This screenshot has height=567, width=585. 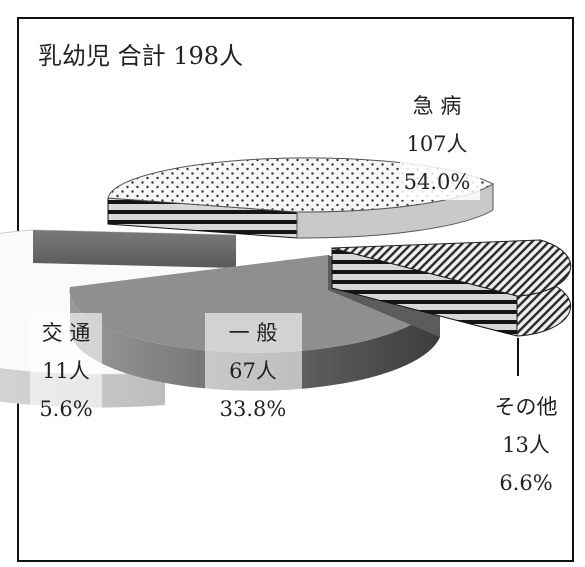 What do you see at coordinates (253, 409) in the screenshot?
I see `label-ippan-percent: 33.8%` at bounding box center [253, 409].